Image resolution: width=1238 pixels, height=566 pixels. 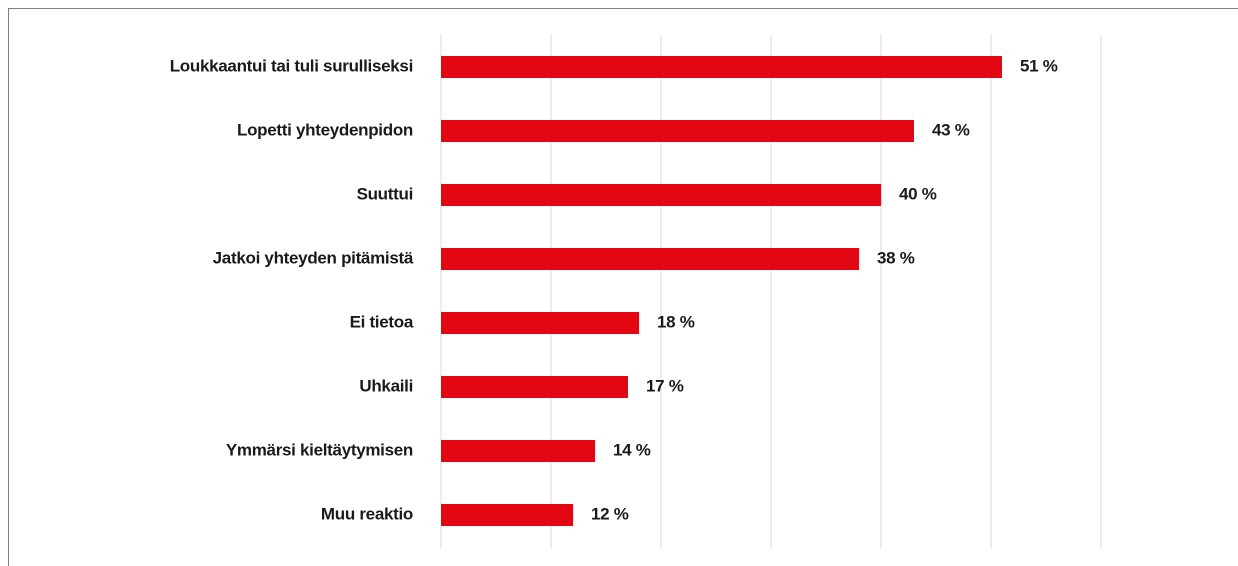 What do you see at coordinates (632, 449) in the screenshot?
I see `value-label: 14 %` at bounding box center [632, 449].